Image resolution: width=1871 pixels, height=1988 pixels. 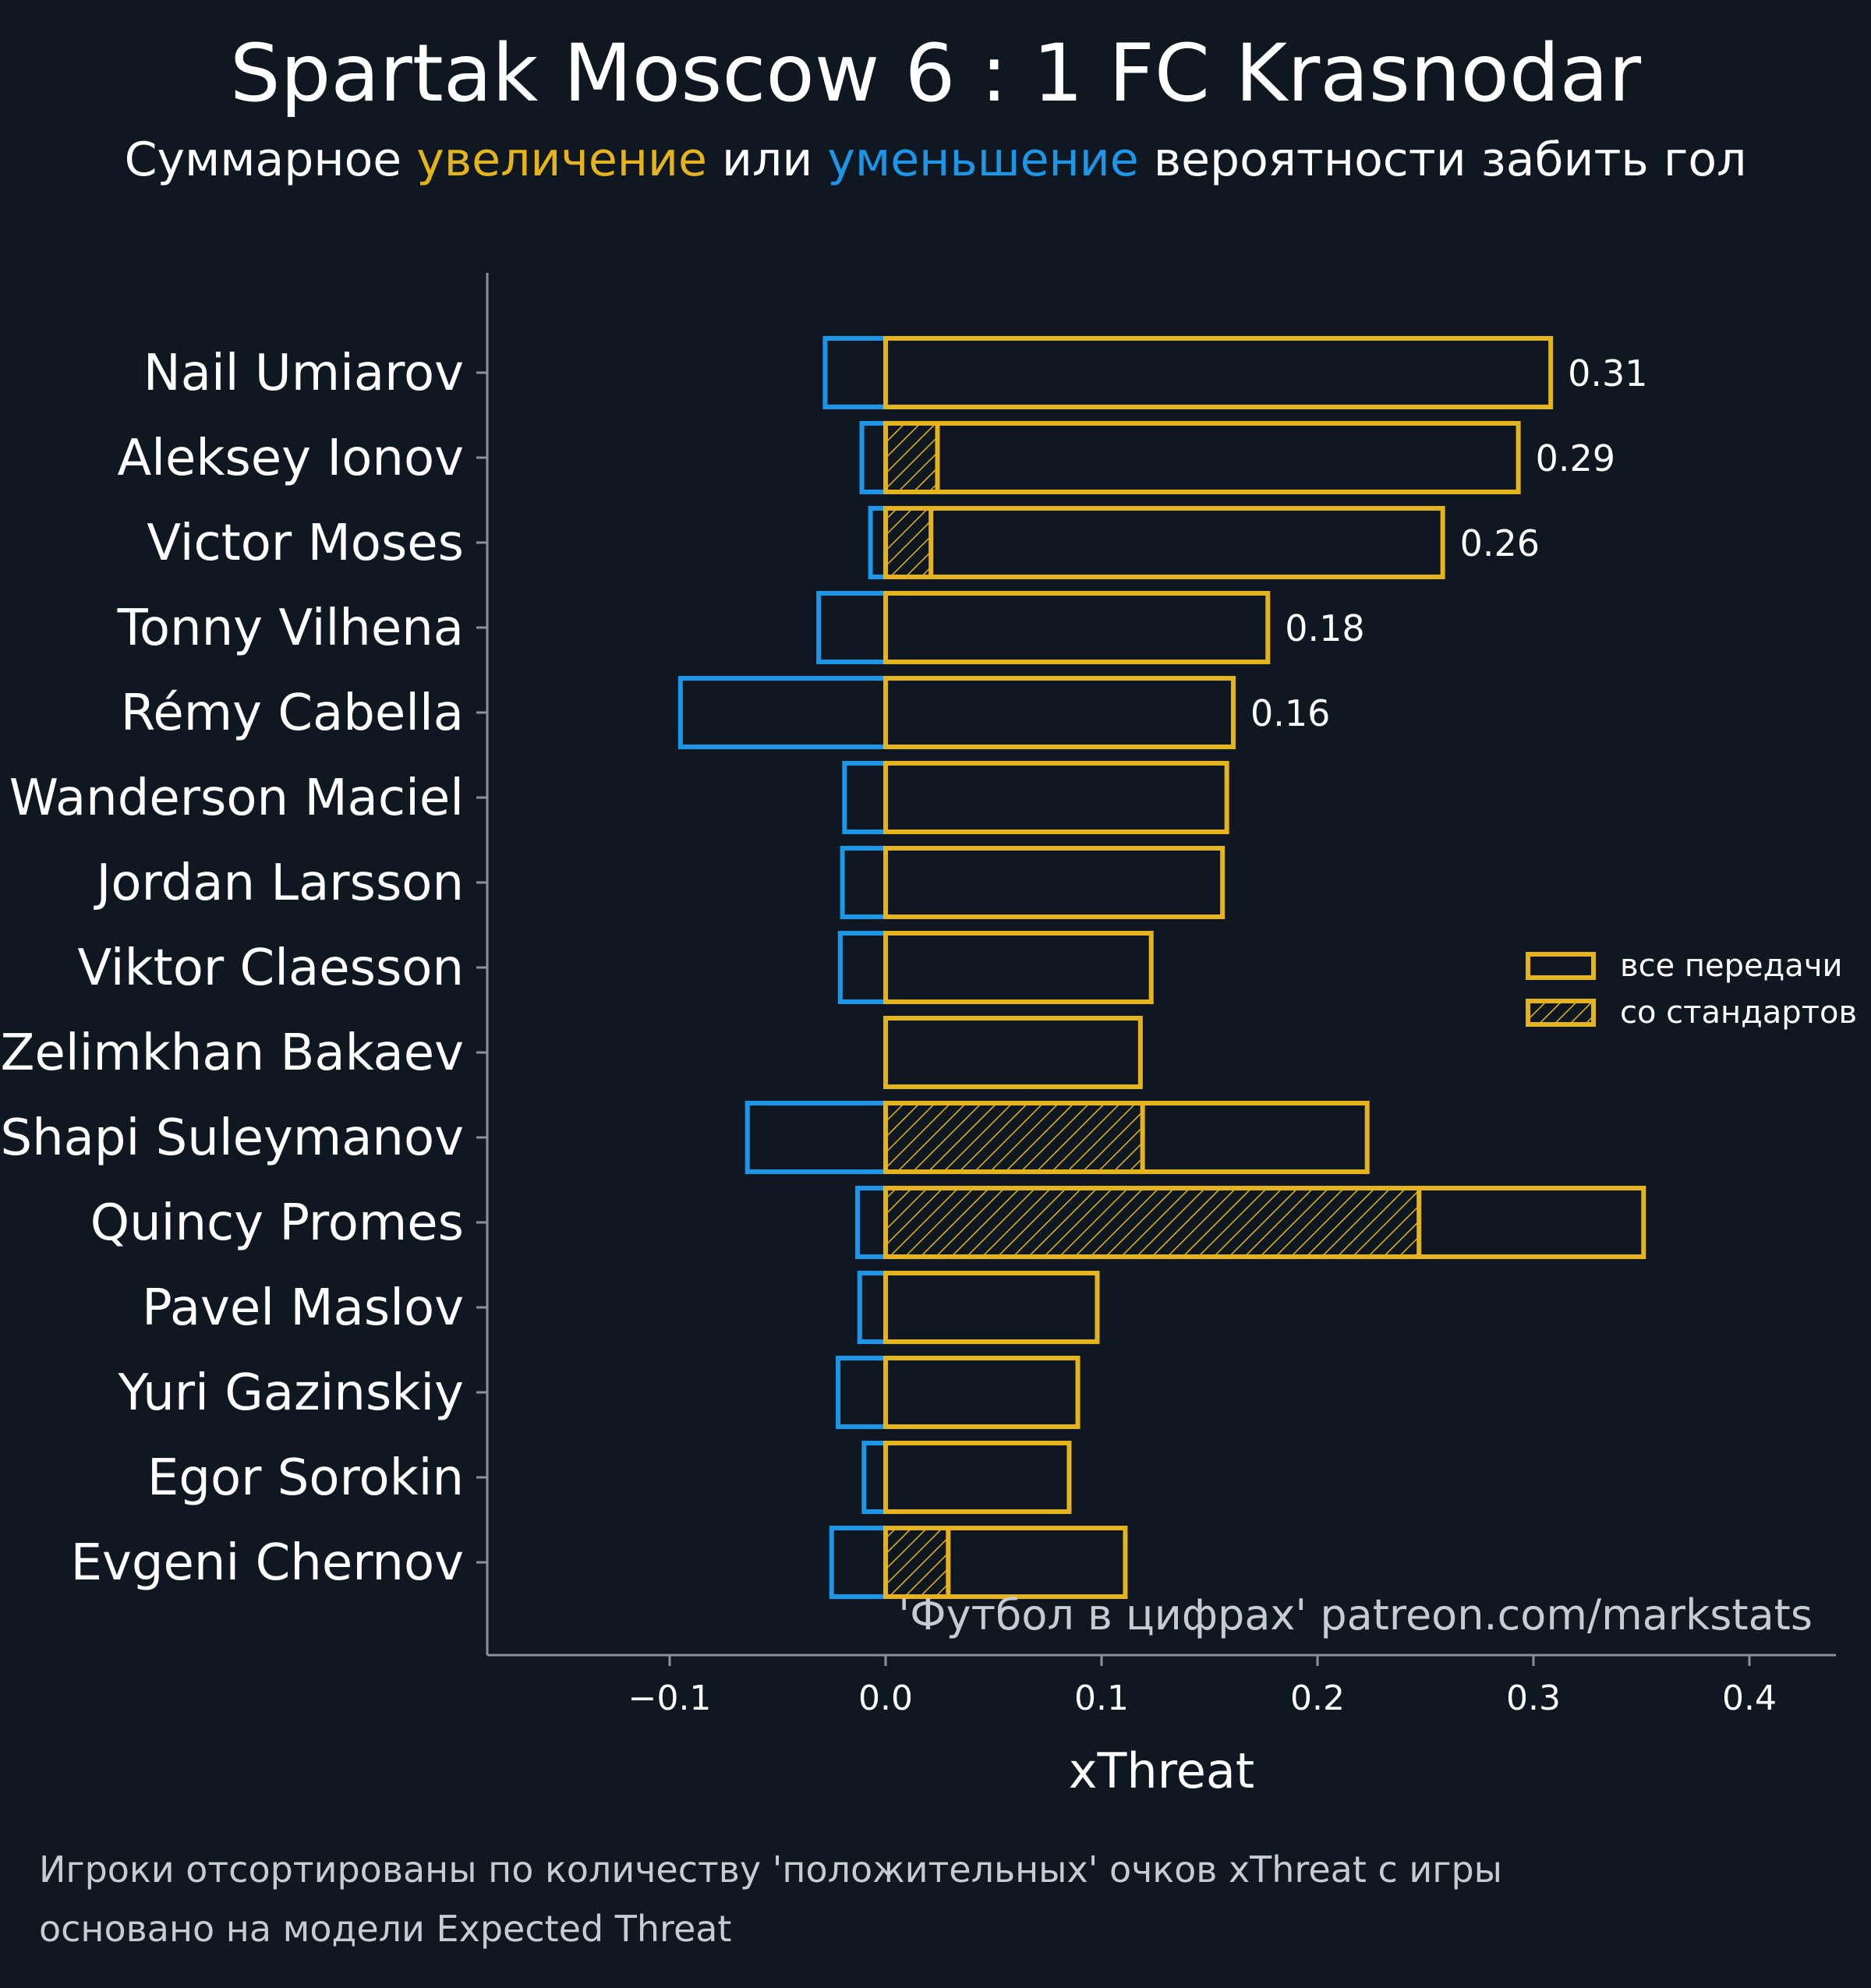 What do you see at coordinates (1533, 1698) in the screenshot?
I see `x-tick-label: 0.3` at bounding box center [1533, 1698].